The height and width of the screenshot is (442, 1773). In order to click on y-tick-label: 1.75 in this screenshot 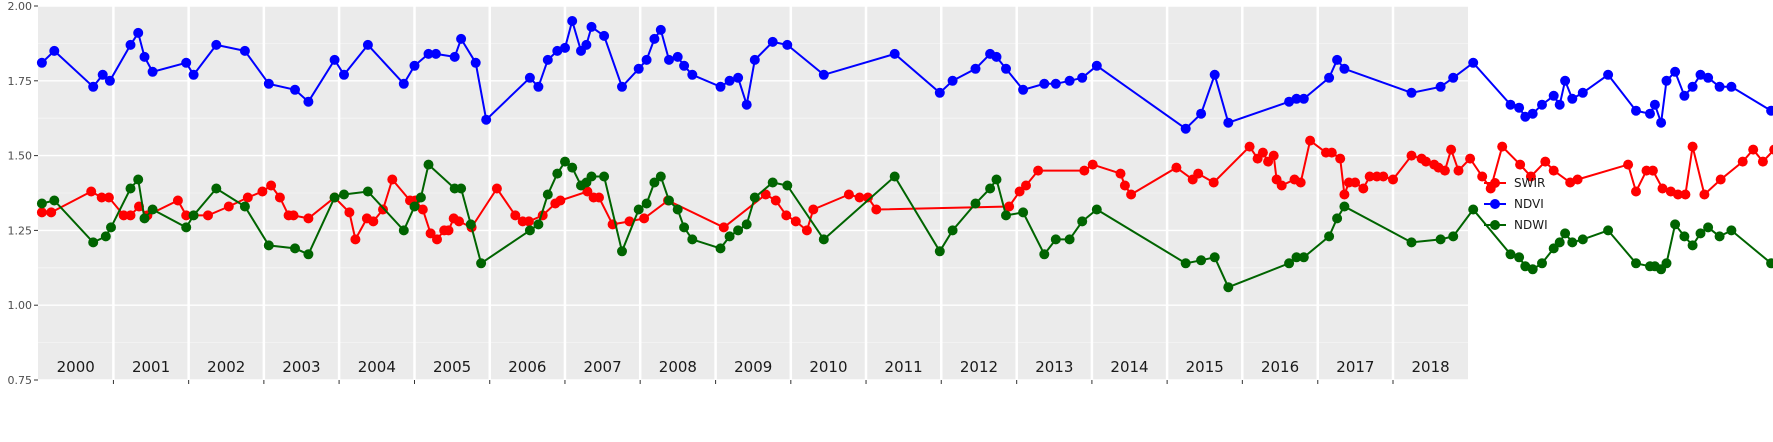, I will do `click(20, 81)`.